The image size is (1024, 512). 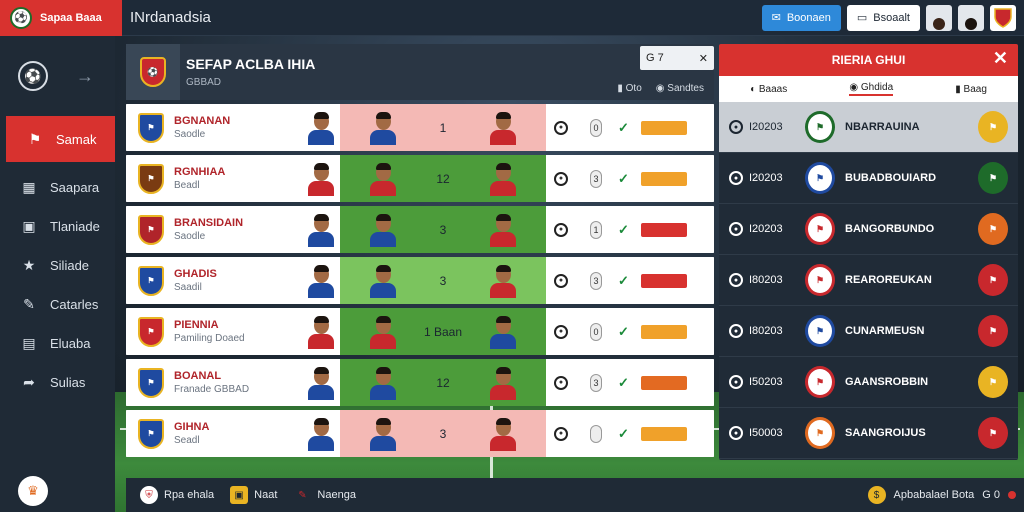 I want to click on tab-0: ◐ Baaas, so click(x=769, y=89).